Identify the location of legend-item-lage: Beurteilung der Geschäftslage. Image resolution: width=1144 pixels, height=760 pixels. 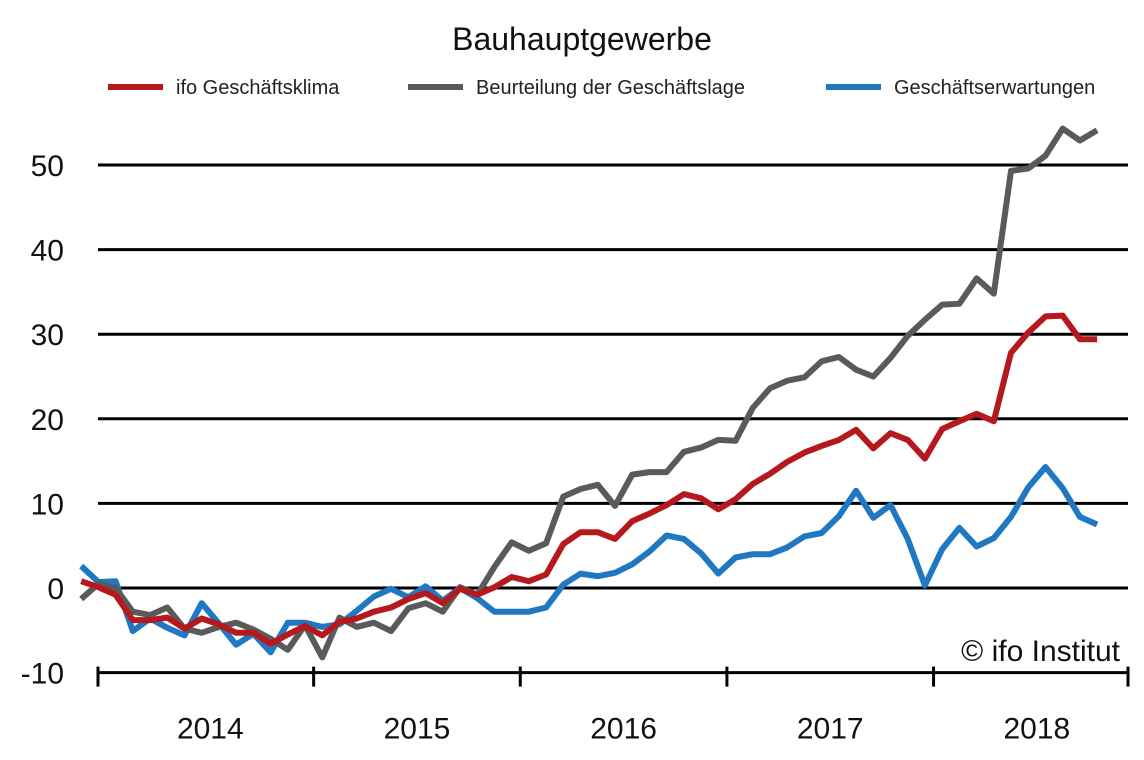
(576, 88).